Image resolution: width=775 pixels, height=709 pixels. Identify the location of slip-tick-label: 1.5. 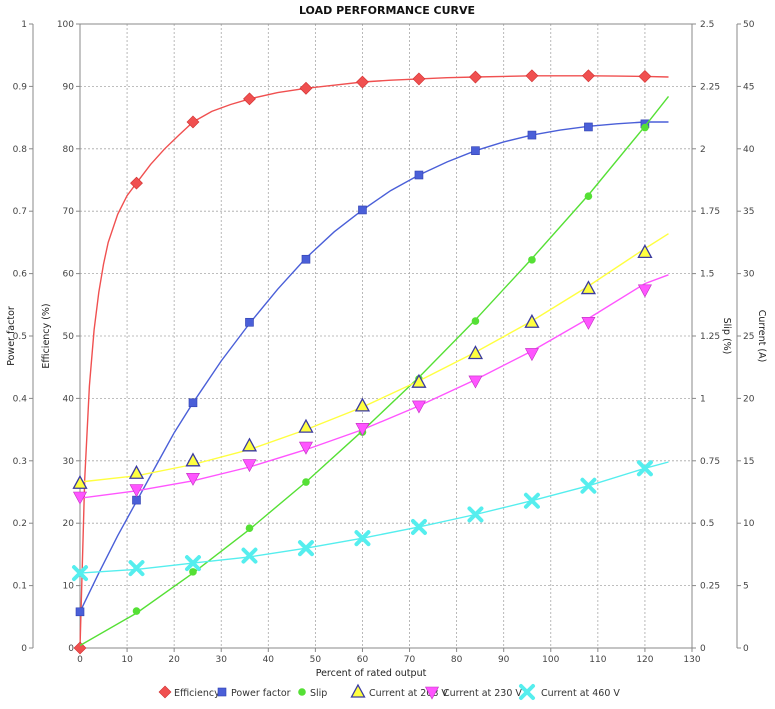
(707, 275).